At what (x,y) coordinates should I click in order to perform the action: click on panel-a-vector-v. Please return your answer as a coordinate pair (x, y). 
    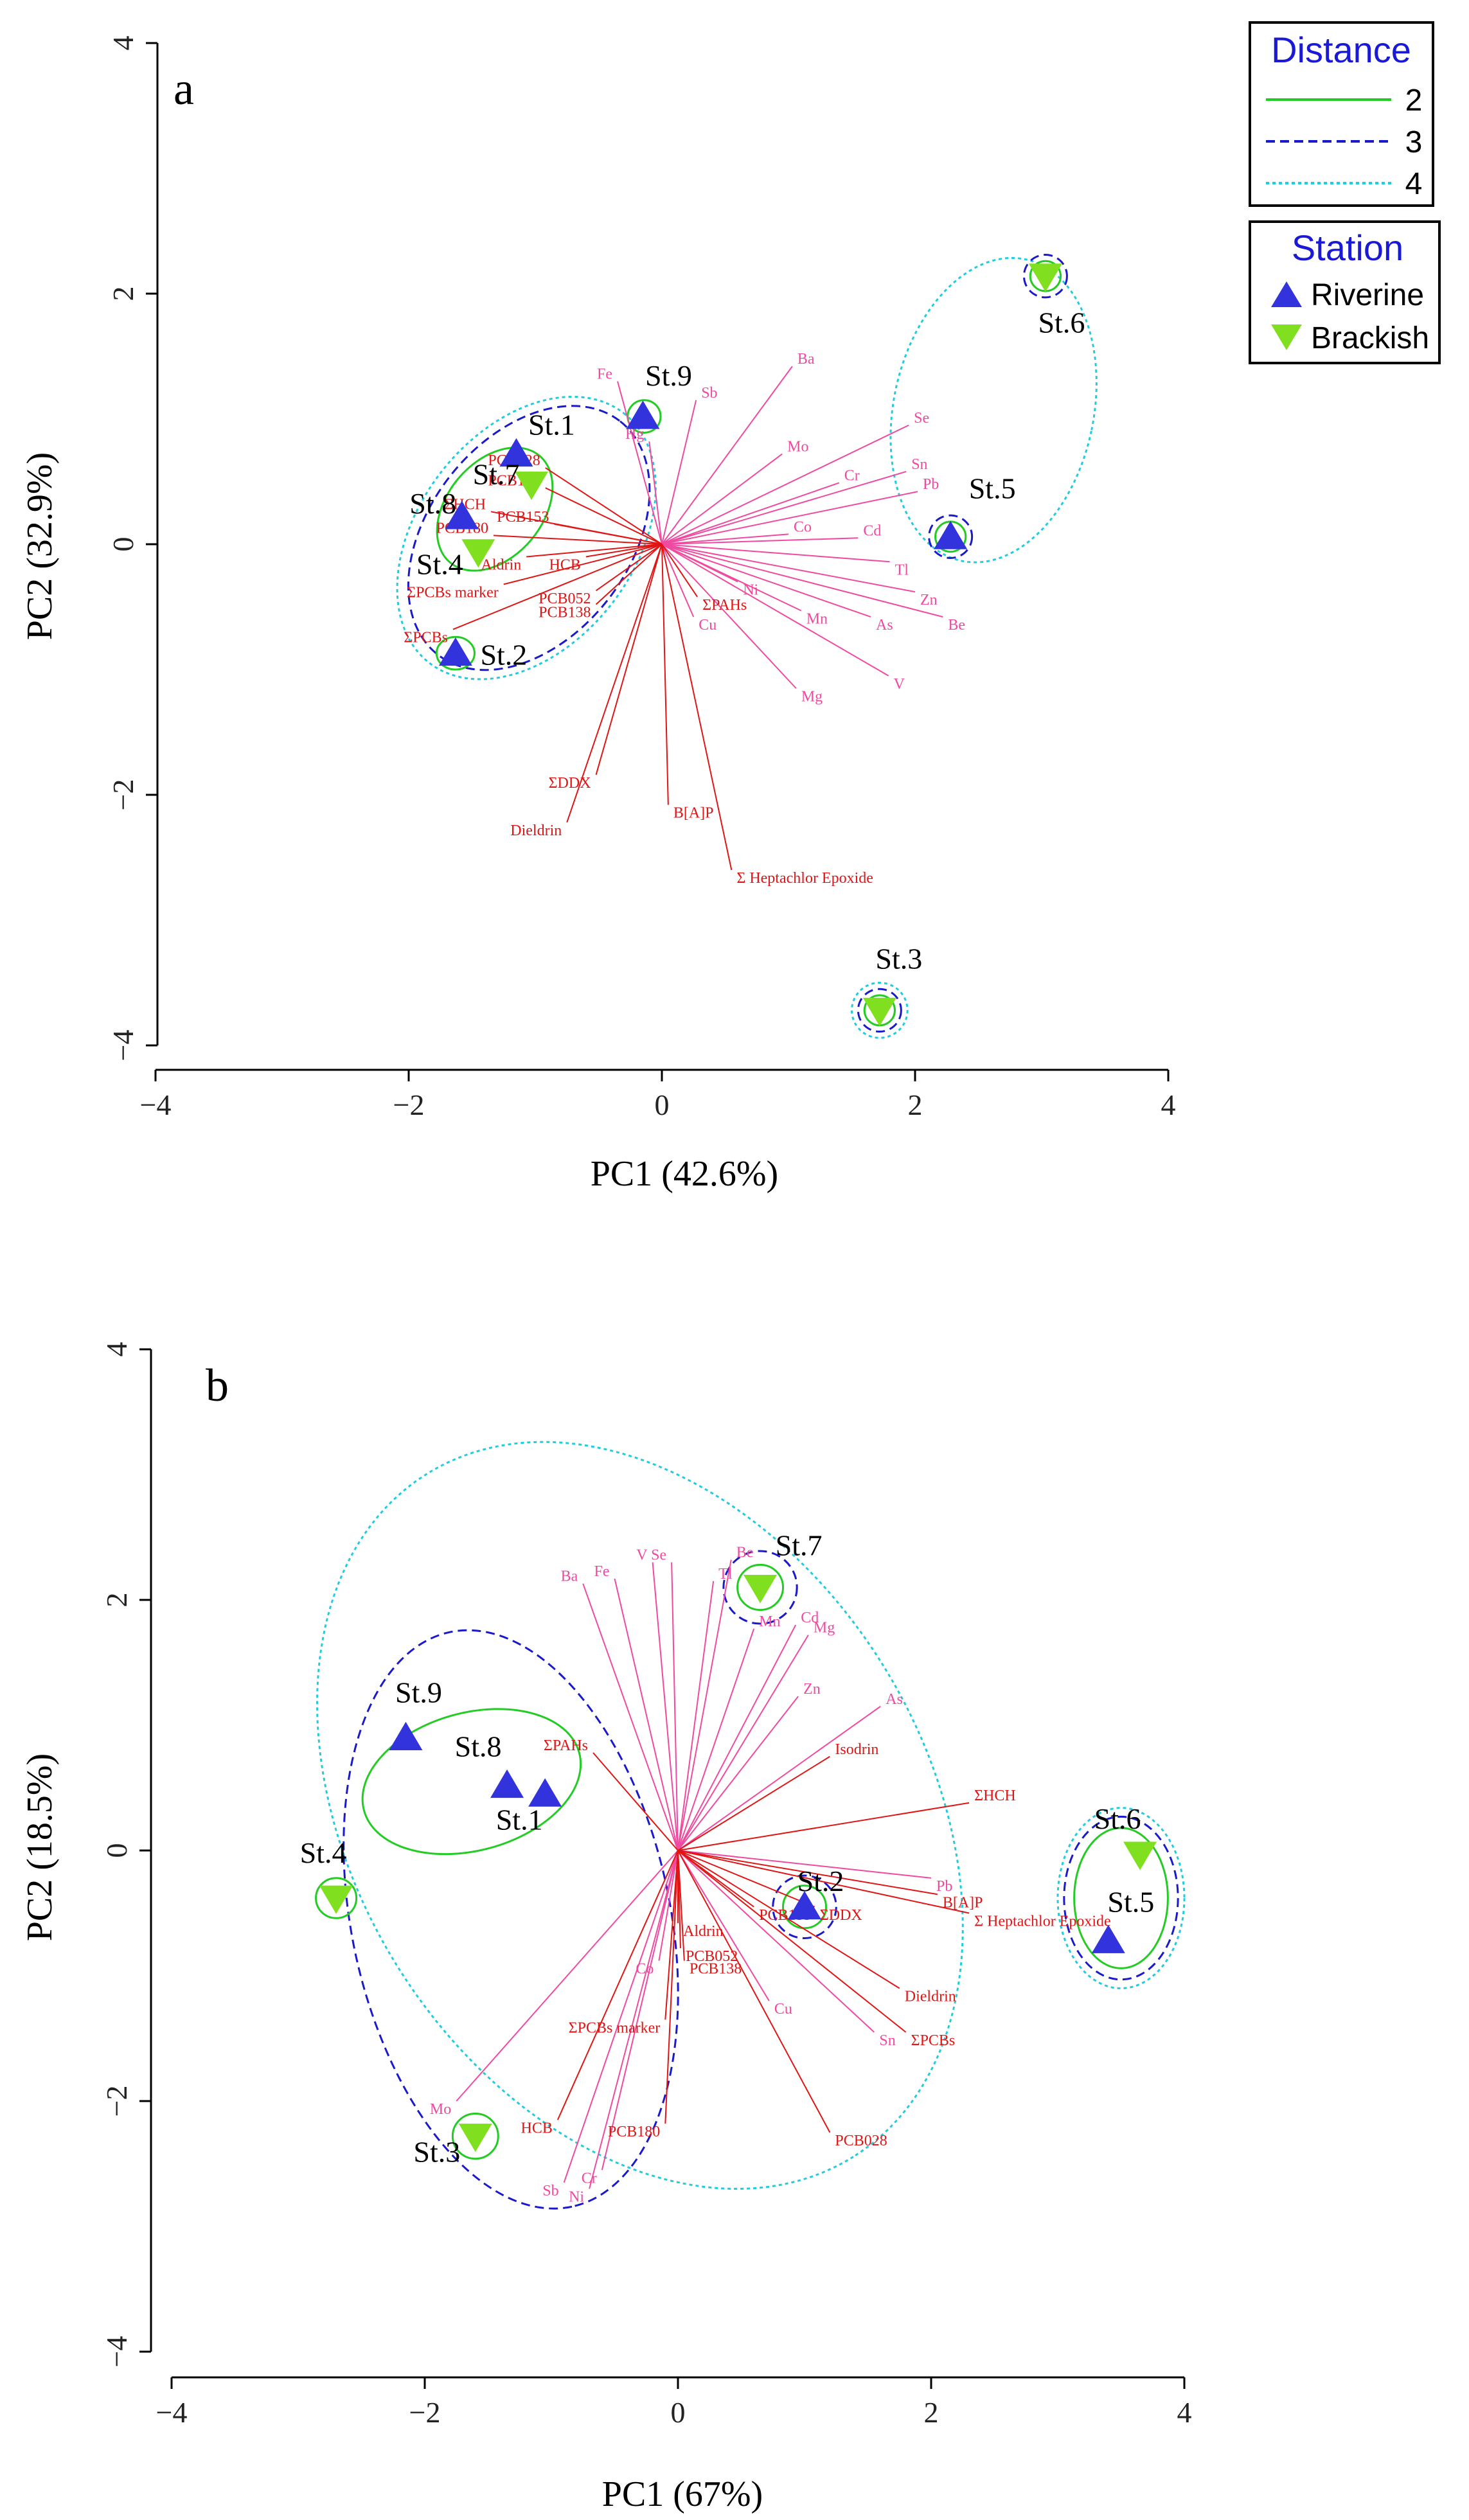
    Looking at the image, I should click on (775, 610).